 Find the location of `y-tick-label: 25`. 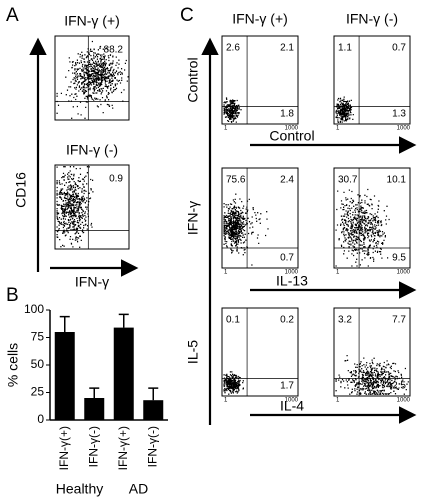

y-tick-label: 25 is located at coordinates (38, 392).